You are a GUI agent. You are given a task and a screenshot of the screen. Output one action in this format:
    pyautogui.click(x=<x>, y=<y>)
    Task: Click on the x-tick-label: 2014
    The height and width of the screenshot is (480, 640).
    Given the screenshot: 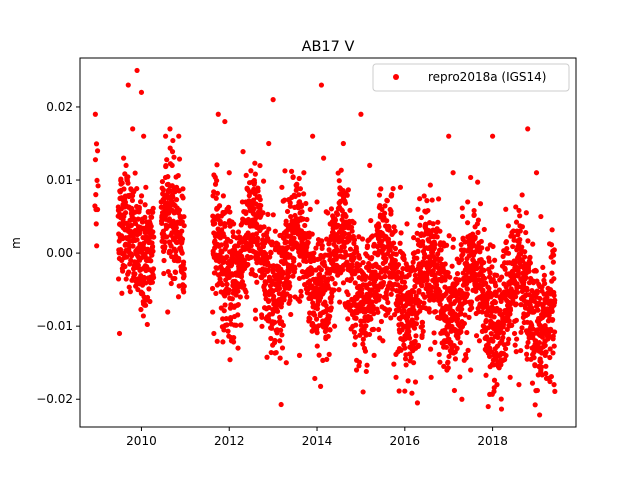 What is the action you would take?
    pyautogui.click(x=317, y=441)
    